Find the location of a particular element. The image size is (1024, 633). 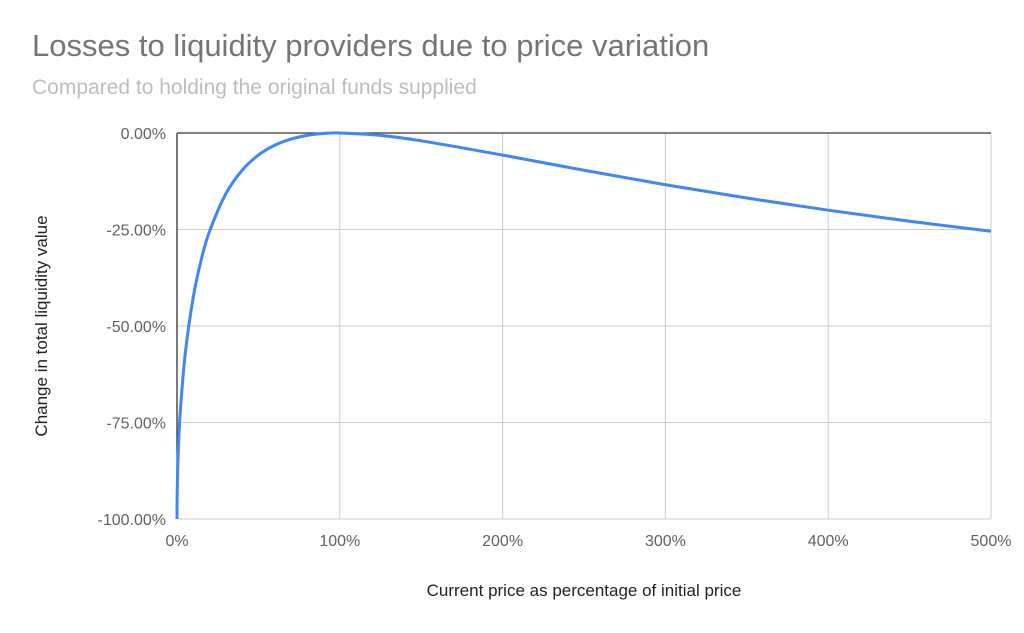

y-tick-label: -75.00% is located at coordinates (136, 424).